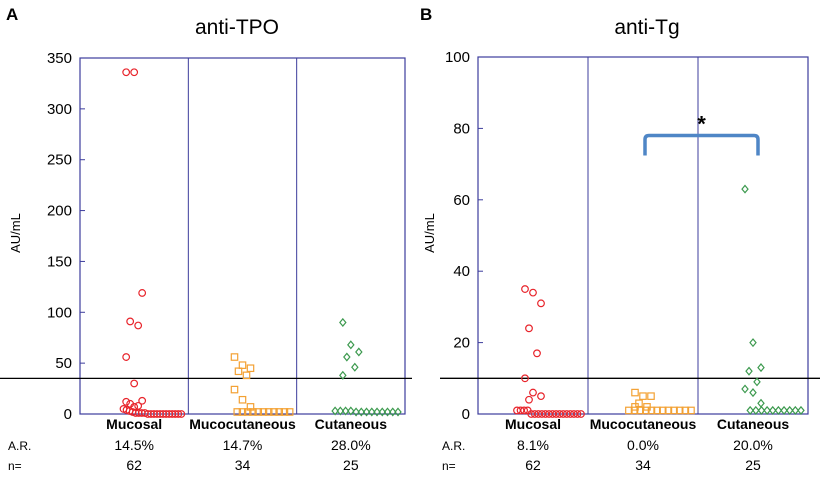 The height and width of the screenshot is (480, 827). What do you see at coordinates (351, 445) in the screenshot?
I see `panel-a-ar-value: 28.0%` at bounding box center [351, 445].